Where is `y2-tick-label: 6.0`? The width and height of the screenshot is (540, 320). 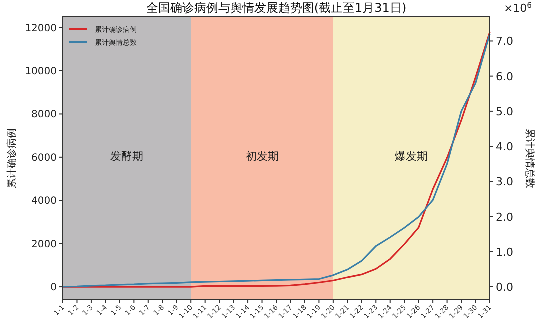 y2-tick-label: 6.0 is located at coordinates (505, 77).